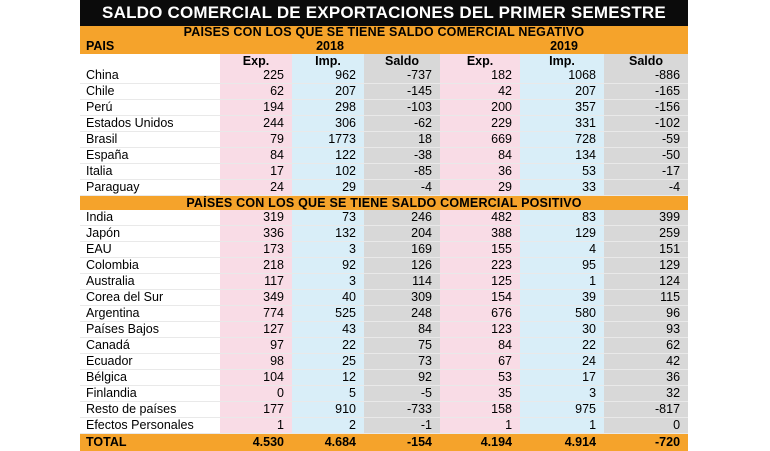 This screenshot has width=770, height=451. What do you see at coordinates (646, 266) in the screenshot?
I see `saldo-2019-value: 129` at bounding box center [646, 266].